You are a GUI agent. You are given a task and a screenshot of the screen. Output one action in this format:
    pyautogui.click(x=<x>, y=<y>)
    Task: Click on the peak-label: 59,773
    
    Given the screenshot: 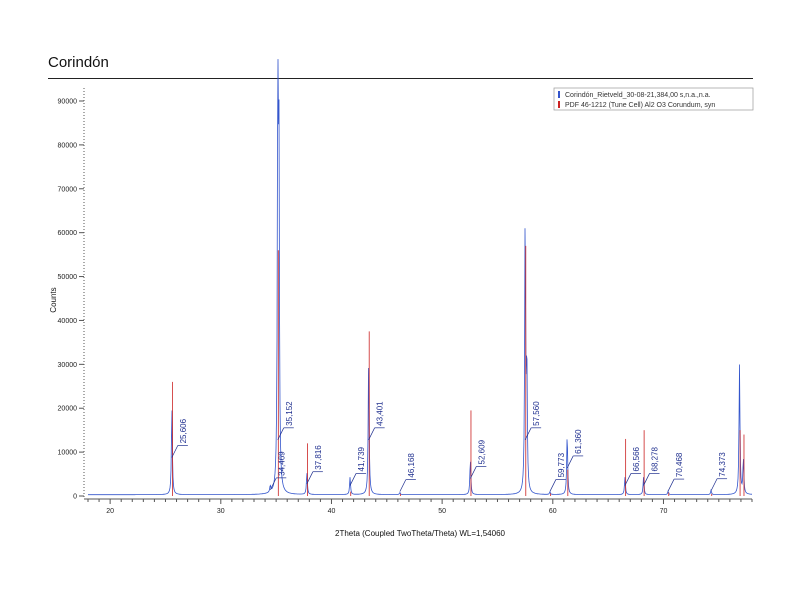 What is the action you would take?
    pyautogui.click(x=561, y=464)
    